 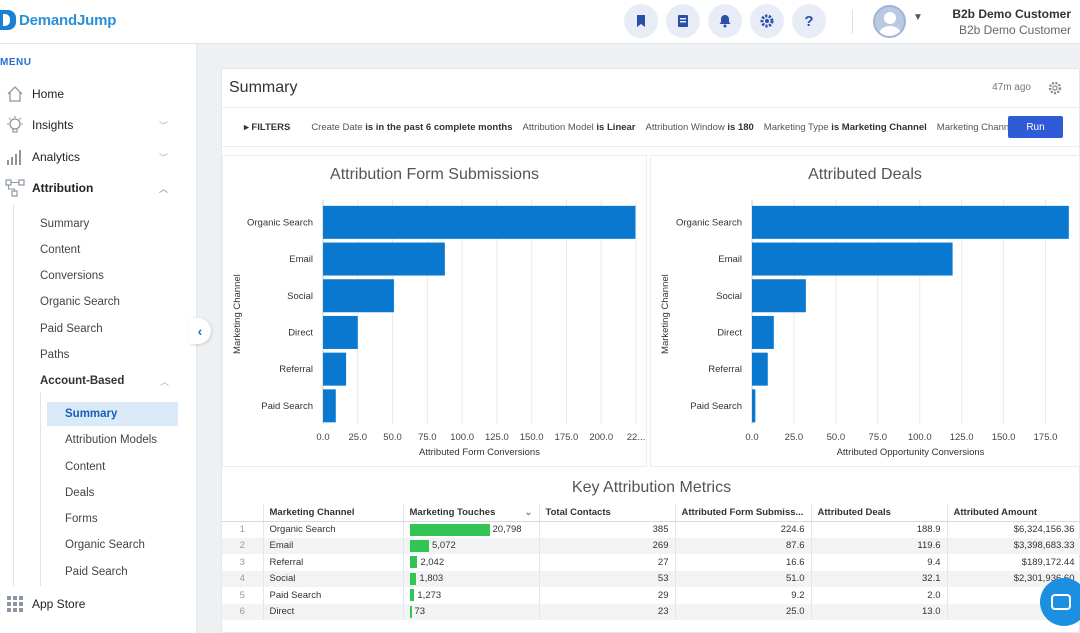 What do you see at coordinates (452, 512) in the screenshot?
I see `column-header-label: Marketing Touches` at bounding box center [452, 512].